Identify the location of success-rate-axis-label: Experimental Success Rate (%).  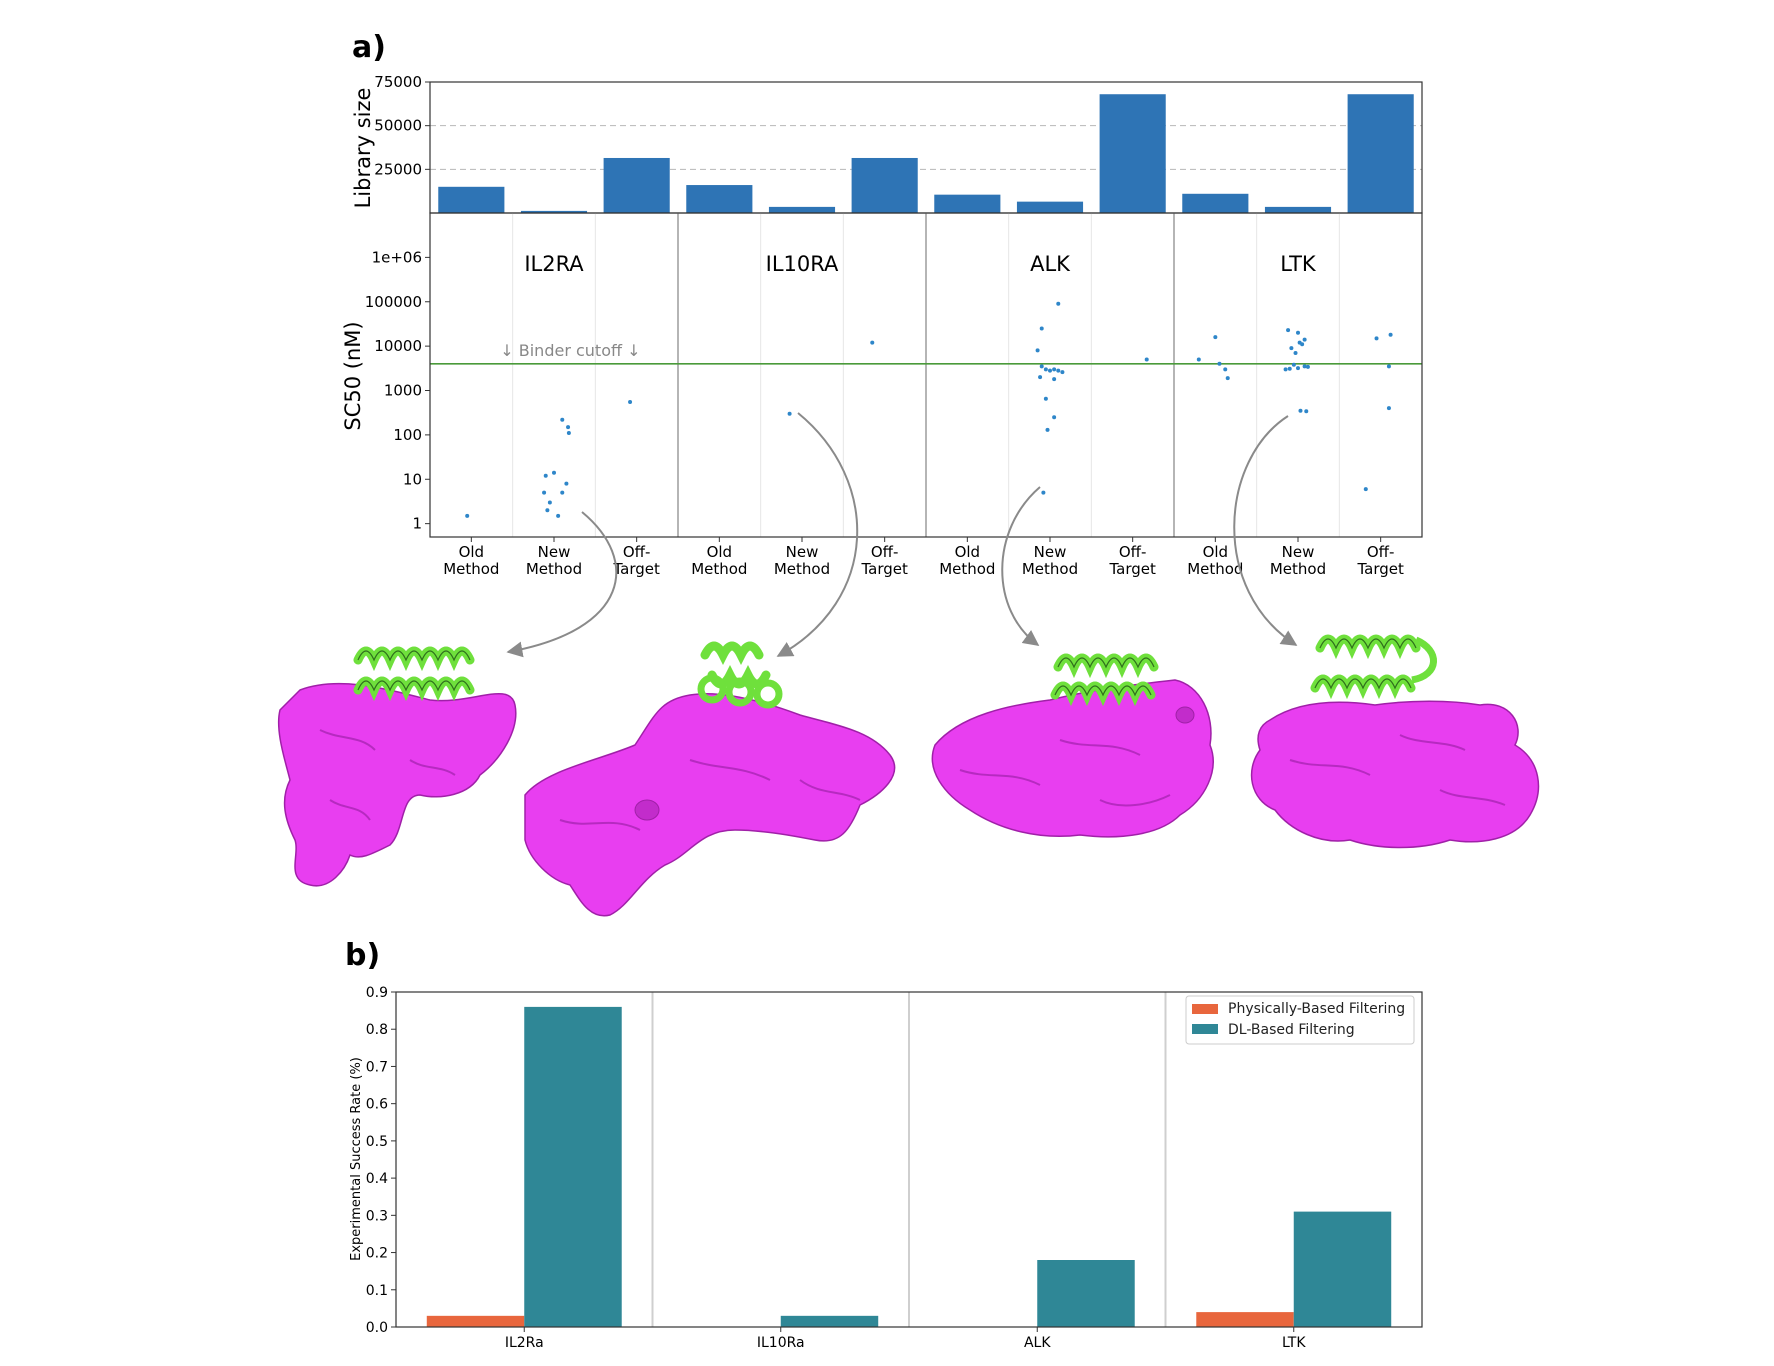
(356, 1159).